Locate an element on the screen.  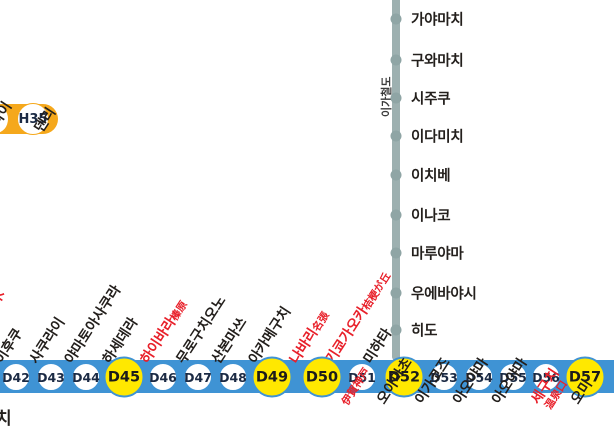
d-stop-D52: D52 is located at coordinates (404, 377).